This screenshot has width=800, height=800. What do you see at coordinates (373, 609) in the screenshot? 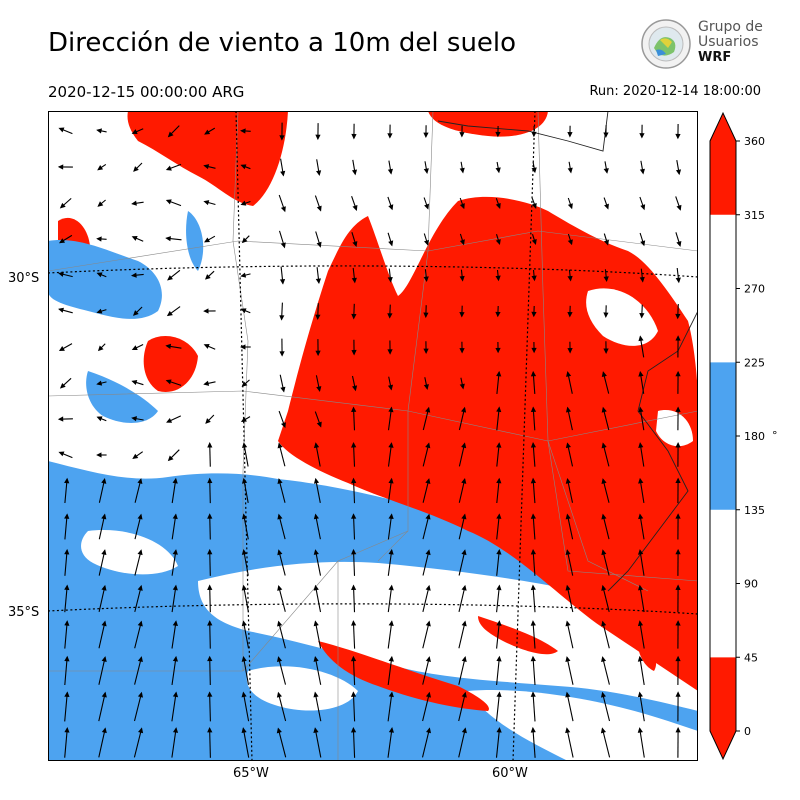
I see `parallel-35s` at bounding box center [373, 609].